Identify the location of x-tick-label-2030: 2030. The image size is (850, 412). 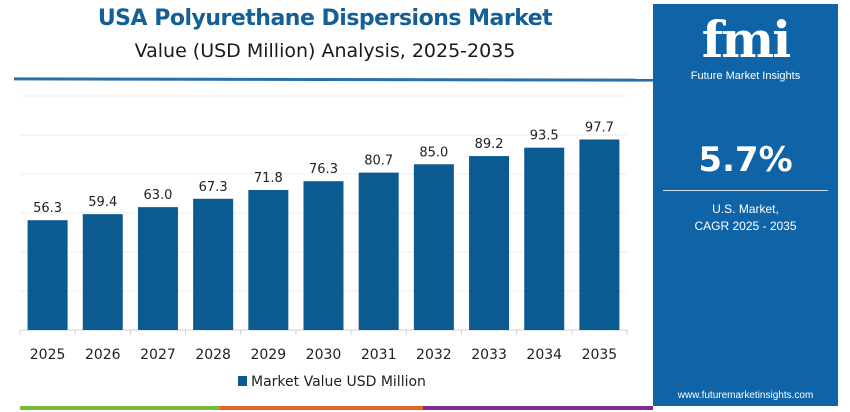
(324, 355).